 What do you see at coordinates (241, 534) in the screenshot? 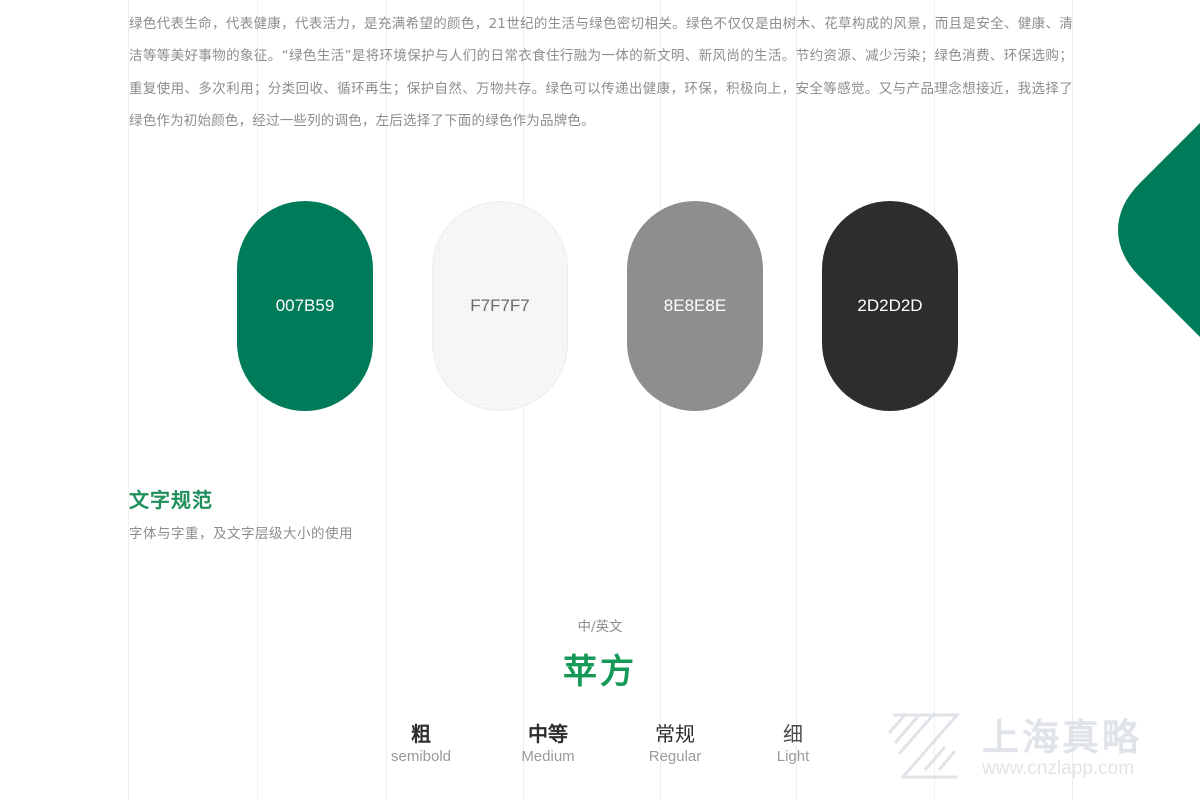
I see `section-subtitle: 字体与字重，及文字层级大小的使用` at bounding box center [241, 534].